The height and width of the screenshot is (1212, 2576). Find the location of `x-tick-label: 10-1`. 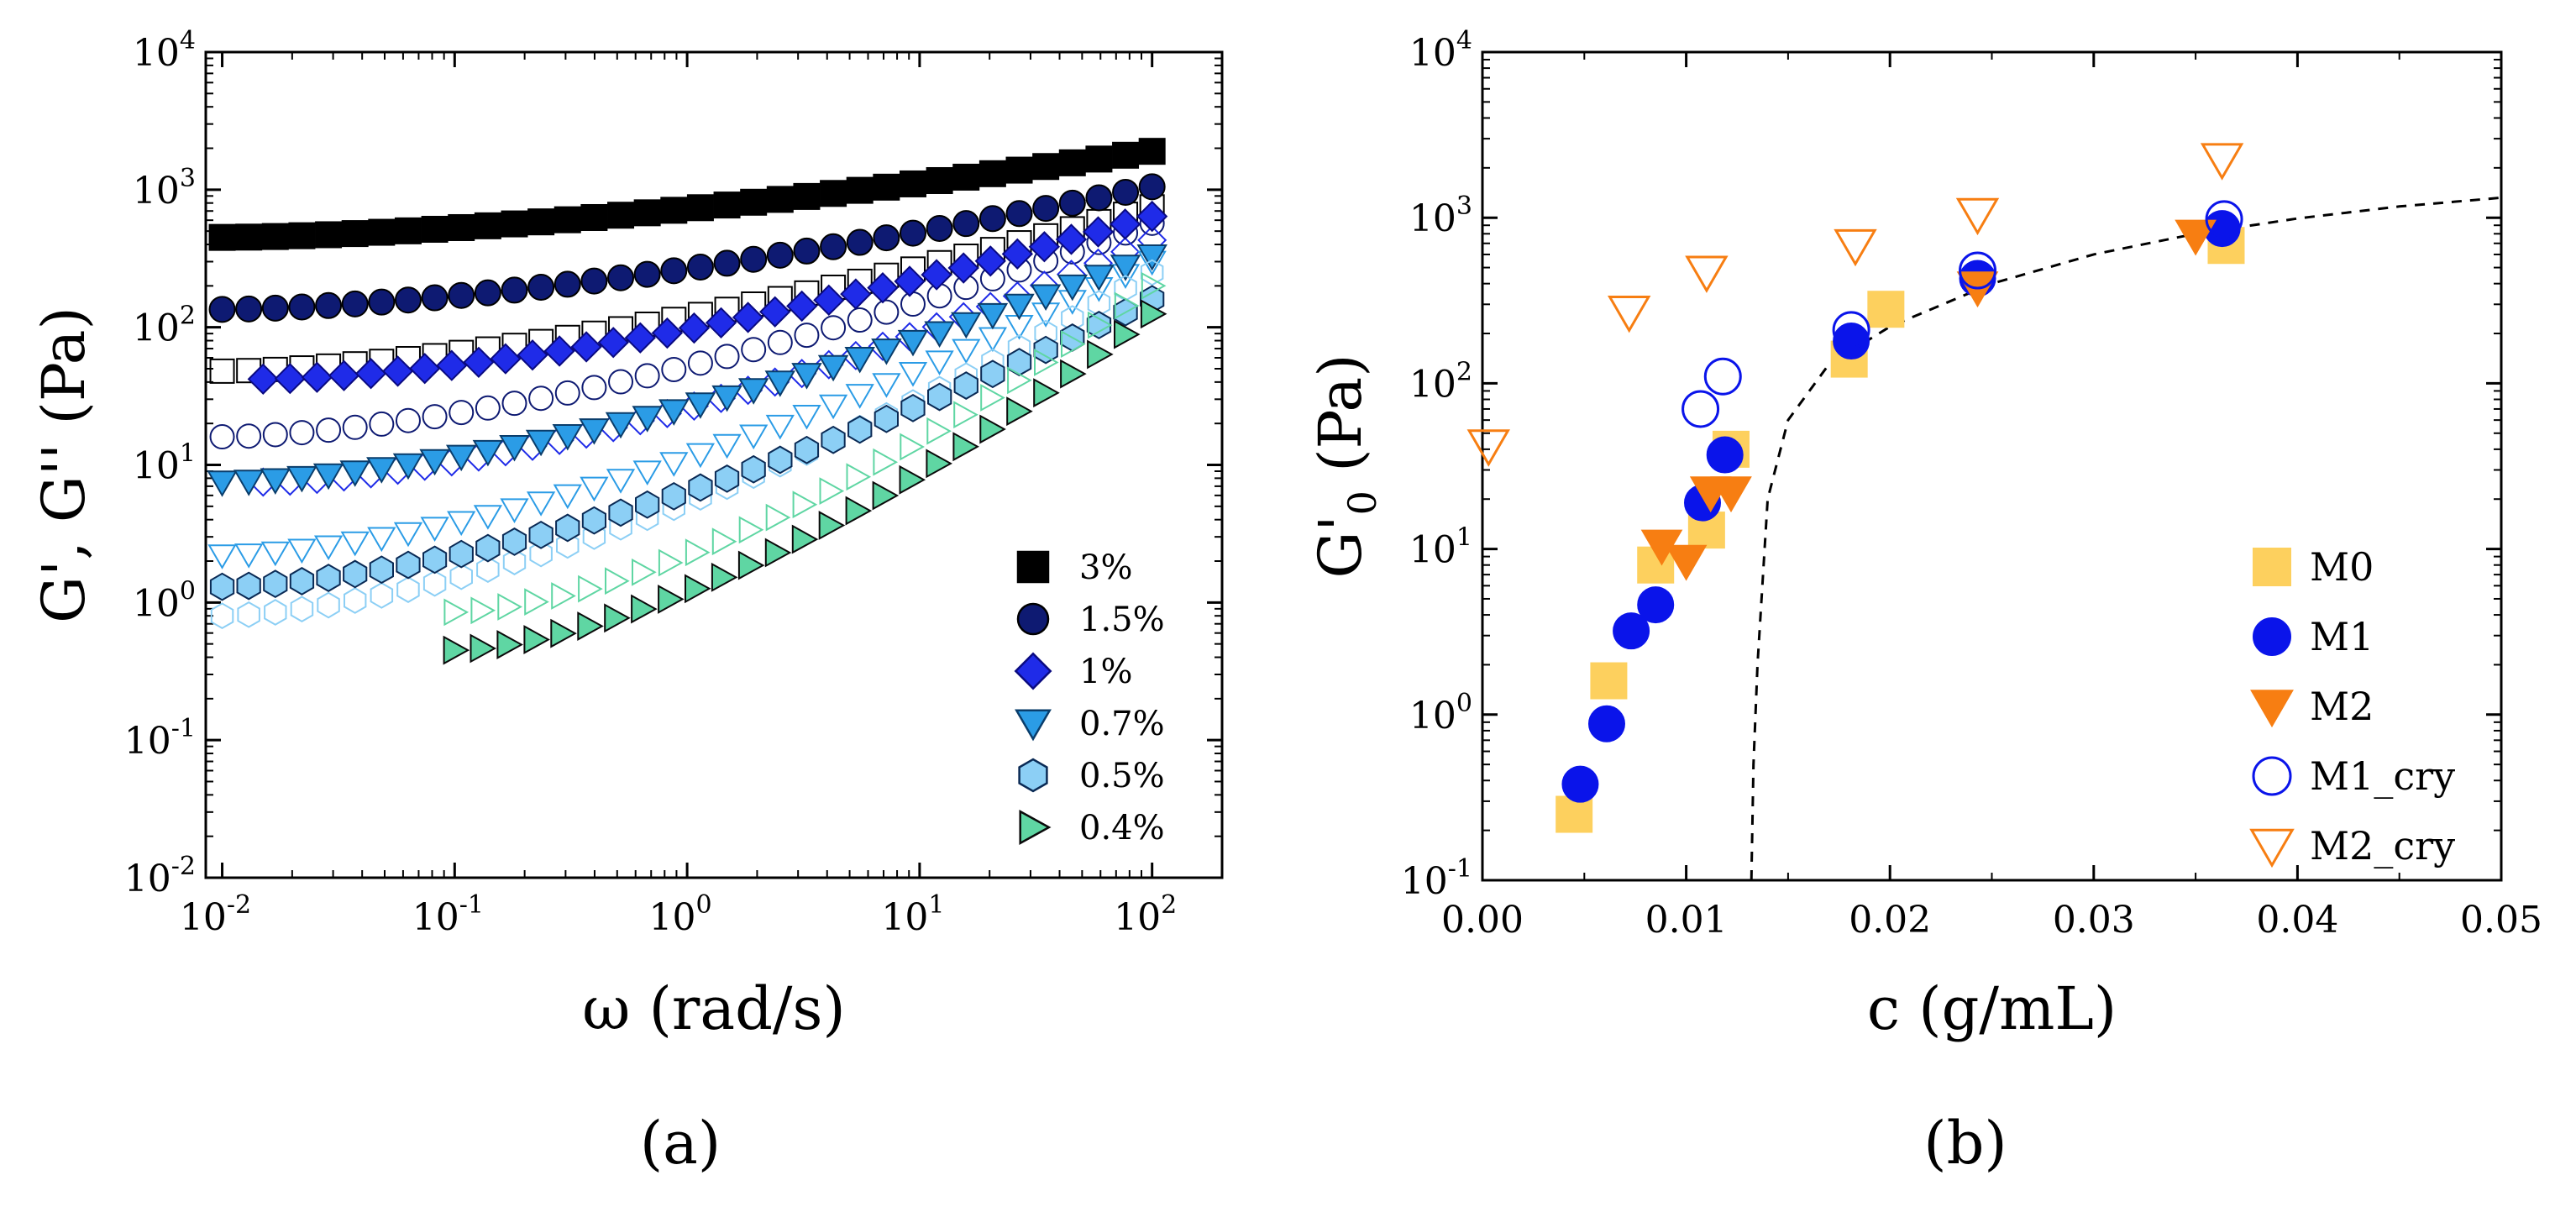

x-tick-label: 10-1 is located at coordinates (448, 915).